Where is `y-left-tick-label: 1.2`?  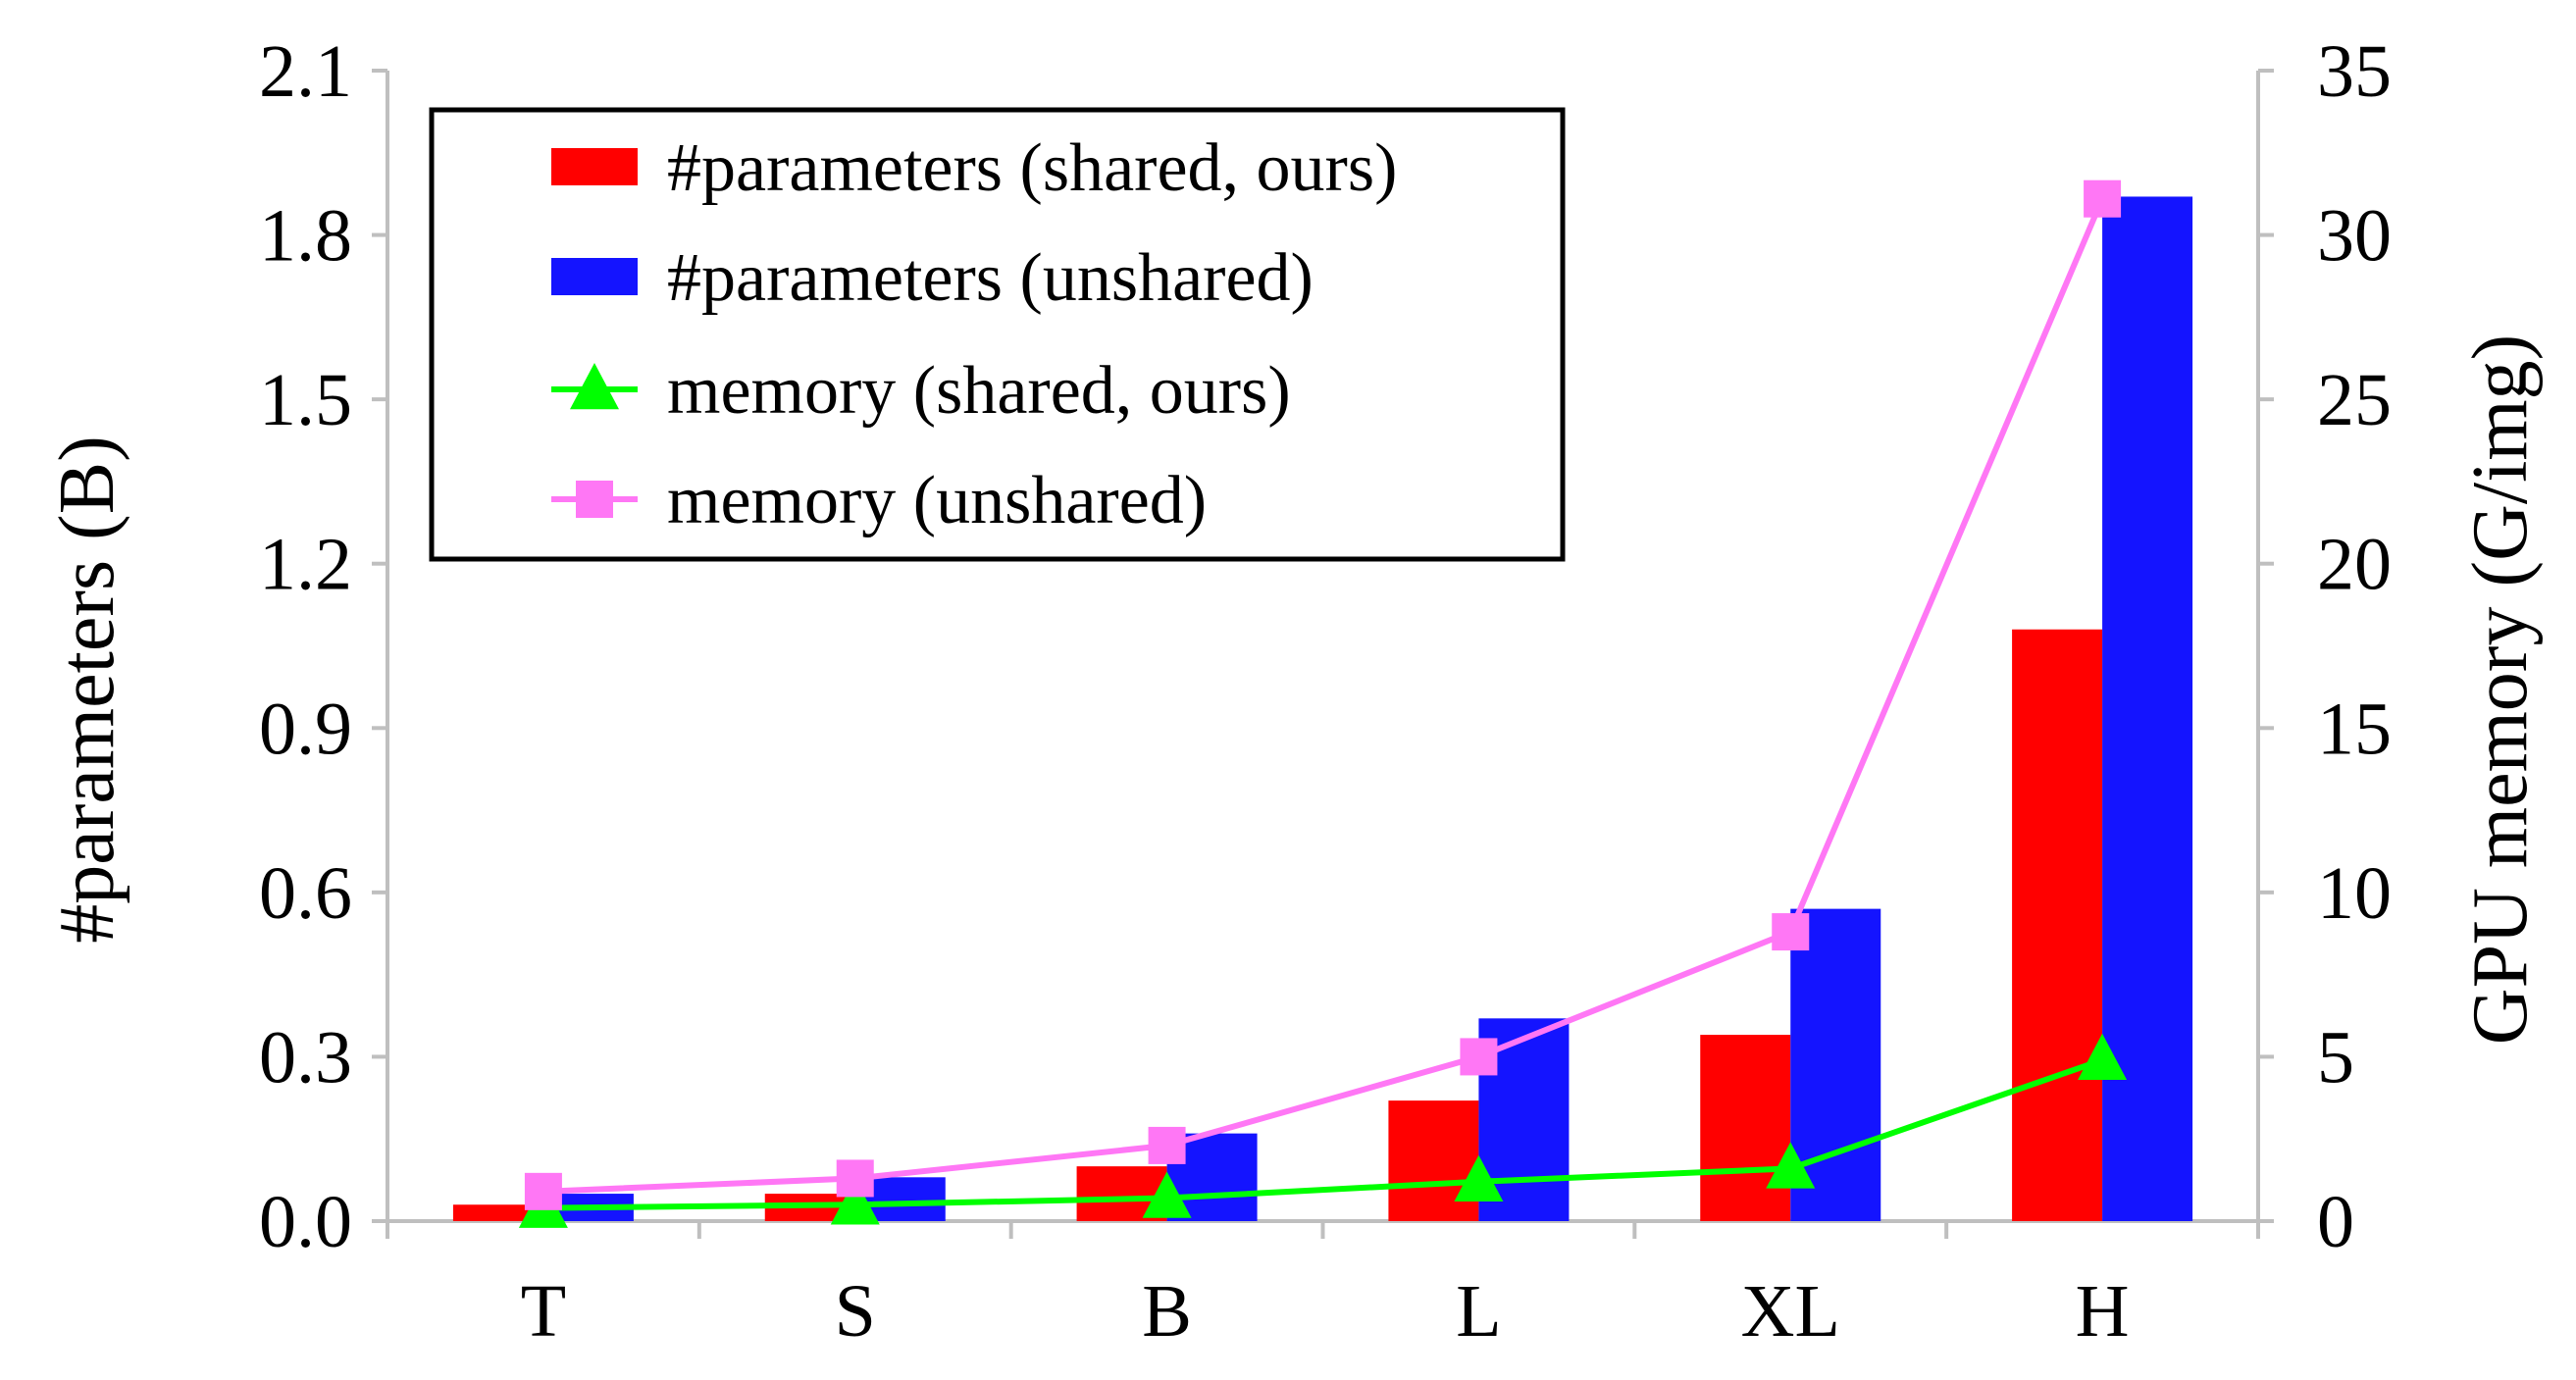 y-left-tick-label: 1.2 is located at coordinates (305, 565).